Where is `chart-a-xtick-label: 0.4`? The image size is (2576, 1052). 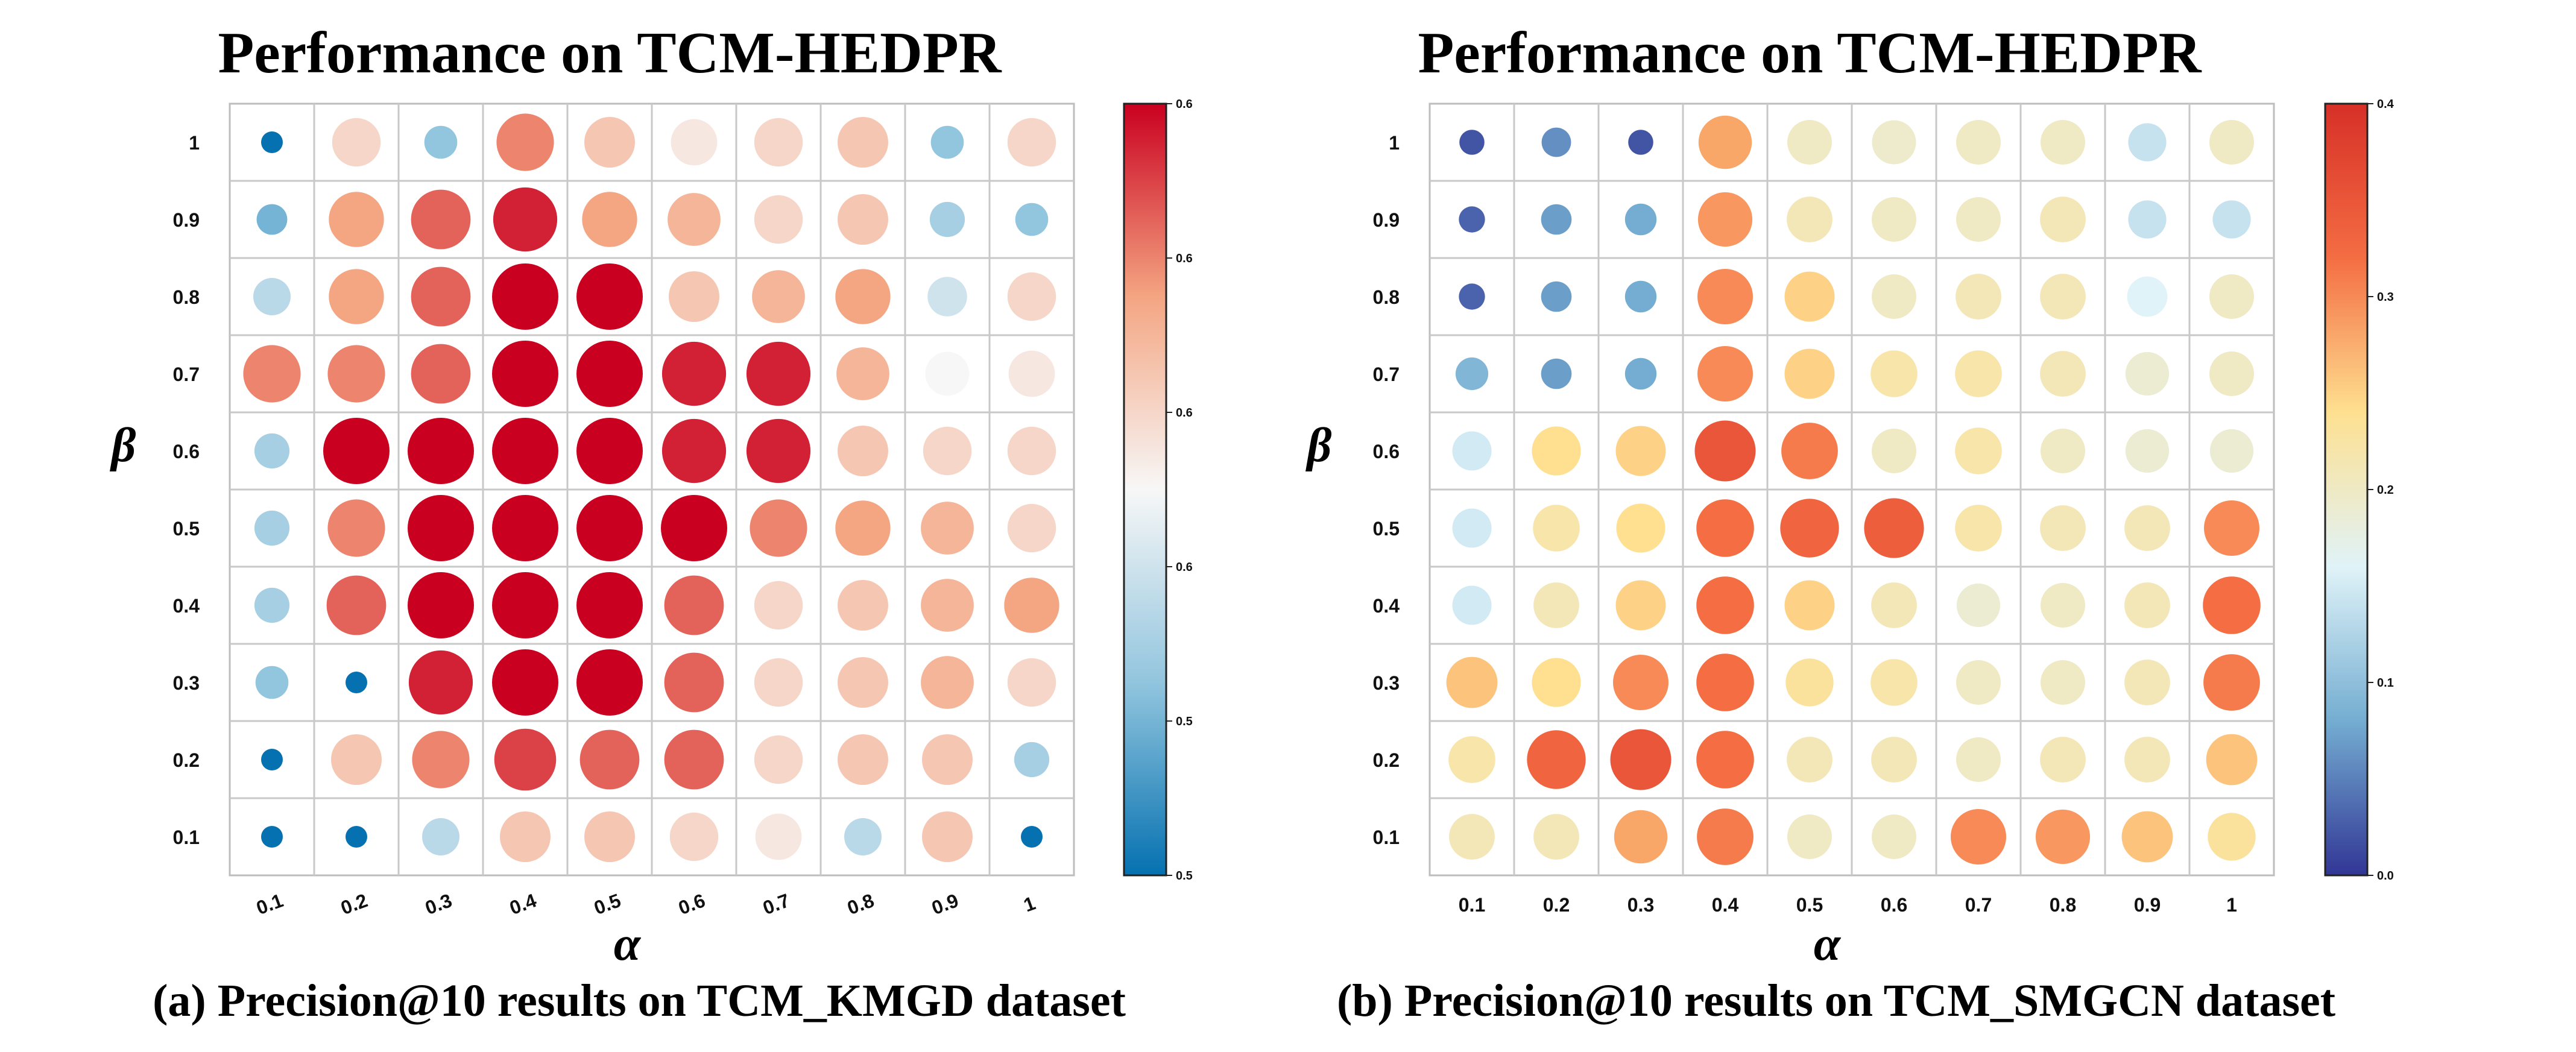 chart-a-xtick-label: 0.4 is located at coordinates (523, 904).